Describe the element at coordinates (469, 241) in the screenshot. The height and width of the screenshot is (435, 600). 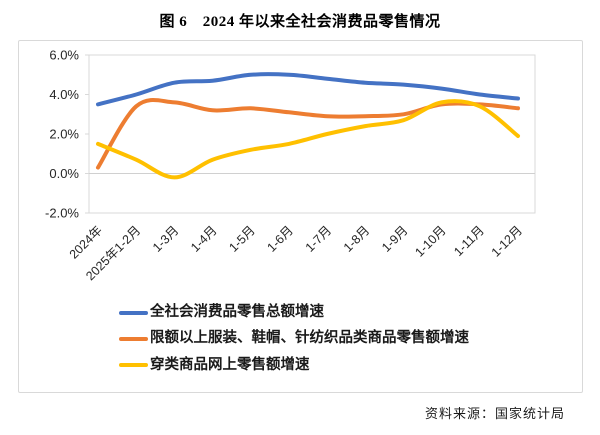
I see `x-axis-tick-label: 1-11月` at that location.